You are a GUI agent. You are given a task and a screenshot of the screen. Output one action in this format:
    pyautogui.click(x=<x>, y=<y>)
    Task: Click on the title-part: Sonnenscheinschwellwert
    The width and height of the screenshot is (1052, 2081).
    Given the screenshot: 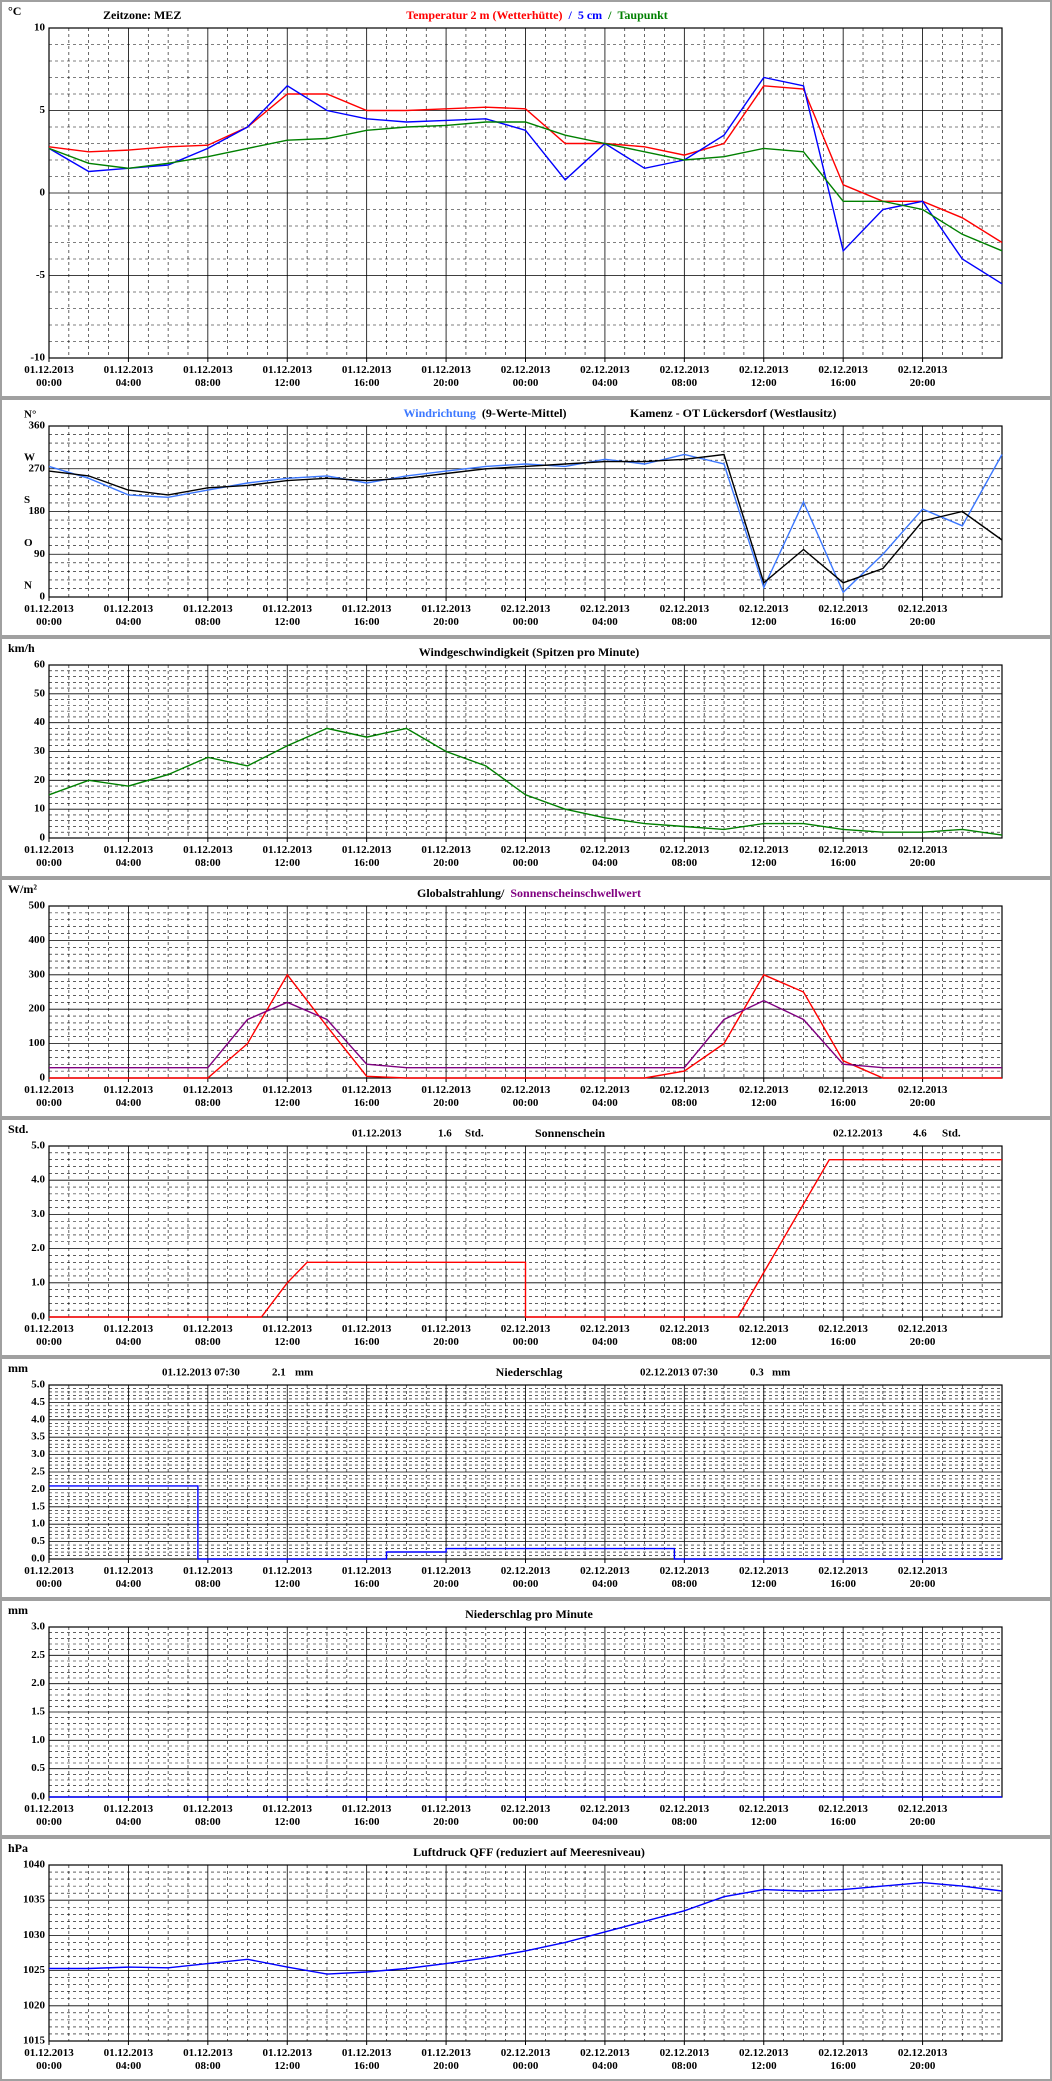 What is the action you would take?
    pyautogui.click(x=575, y=893)
    